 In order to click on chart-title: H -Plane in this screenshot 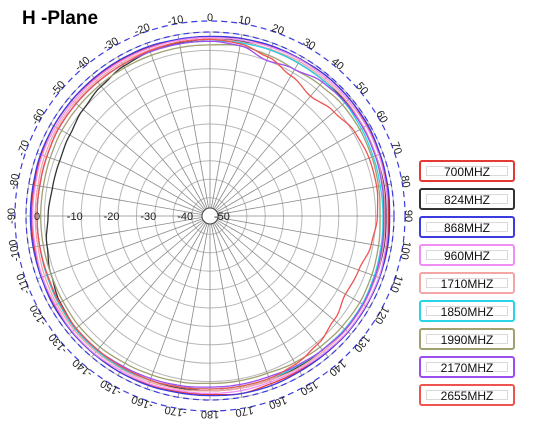, I will do `click(60, 18)`.